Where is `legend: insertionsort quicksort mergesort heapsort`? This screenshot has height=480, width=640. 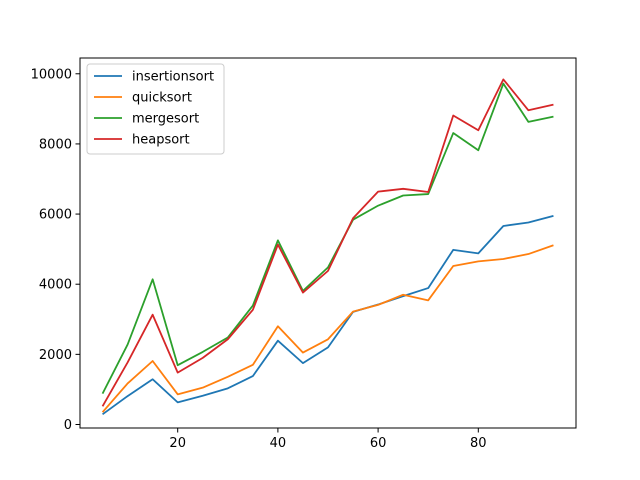
legend: insertionsort quicksort mergesort heapsort is located at coordinates (155, 109).